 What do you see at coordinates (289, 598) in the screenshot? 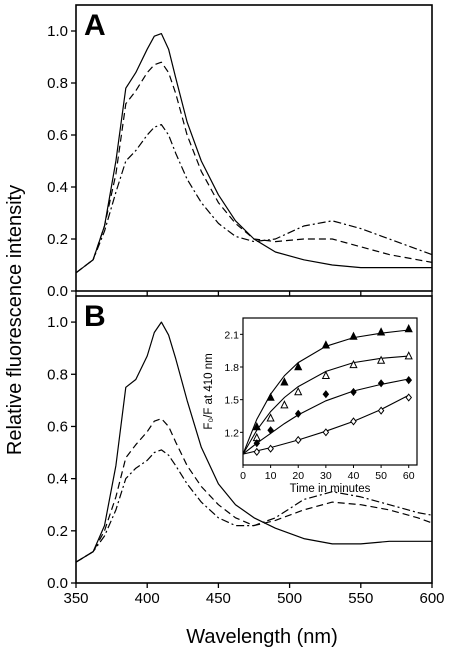
I see `x-tick-label: 500` at bounding box center [289, 598].